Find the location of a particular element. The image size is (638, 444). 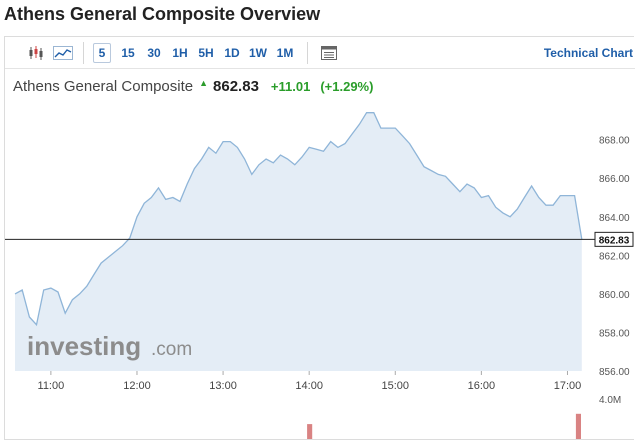

interval-1m-button: 1M is located at coordinates (285, 53).